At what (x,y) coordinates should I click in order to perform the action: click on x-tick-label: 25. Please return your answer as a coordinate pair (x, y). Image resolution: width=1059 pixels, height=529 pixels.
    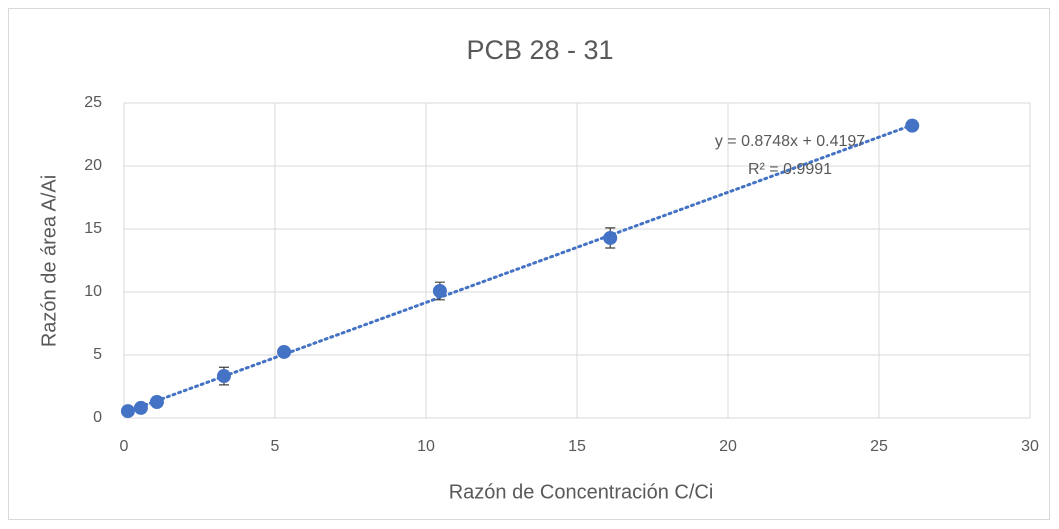
    Looking at the image, I should click on (879, 446).